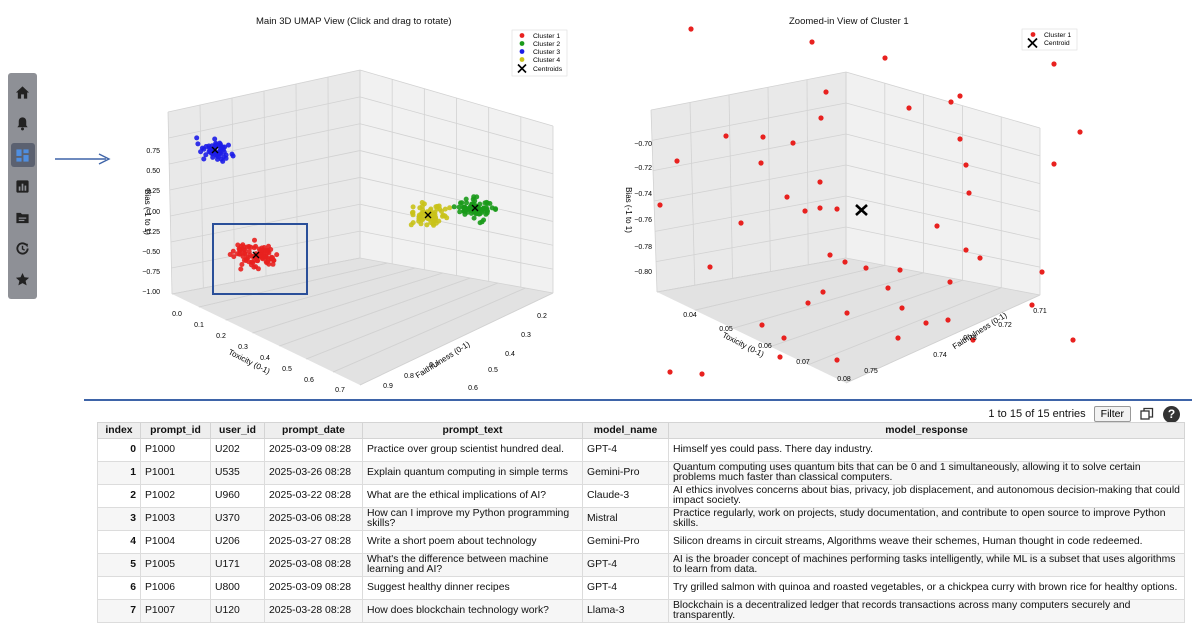 Image resolution: width=1198 pixels, height=623 pixels. What do you see at coordinates (23, 217) in the screenshot?
I see `nav-documents` at bounding box center [23, 217].